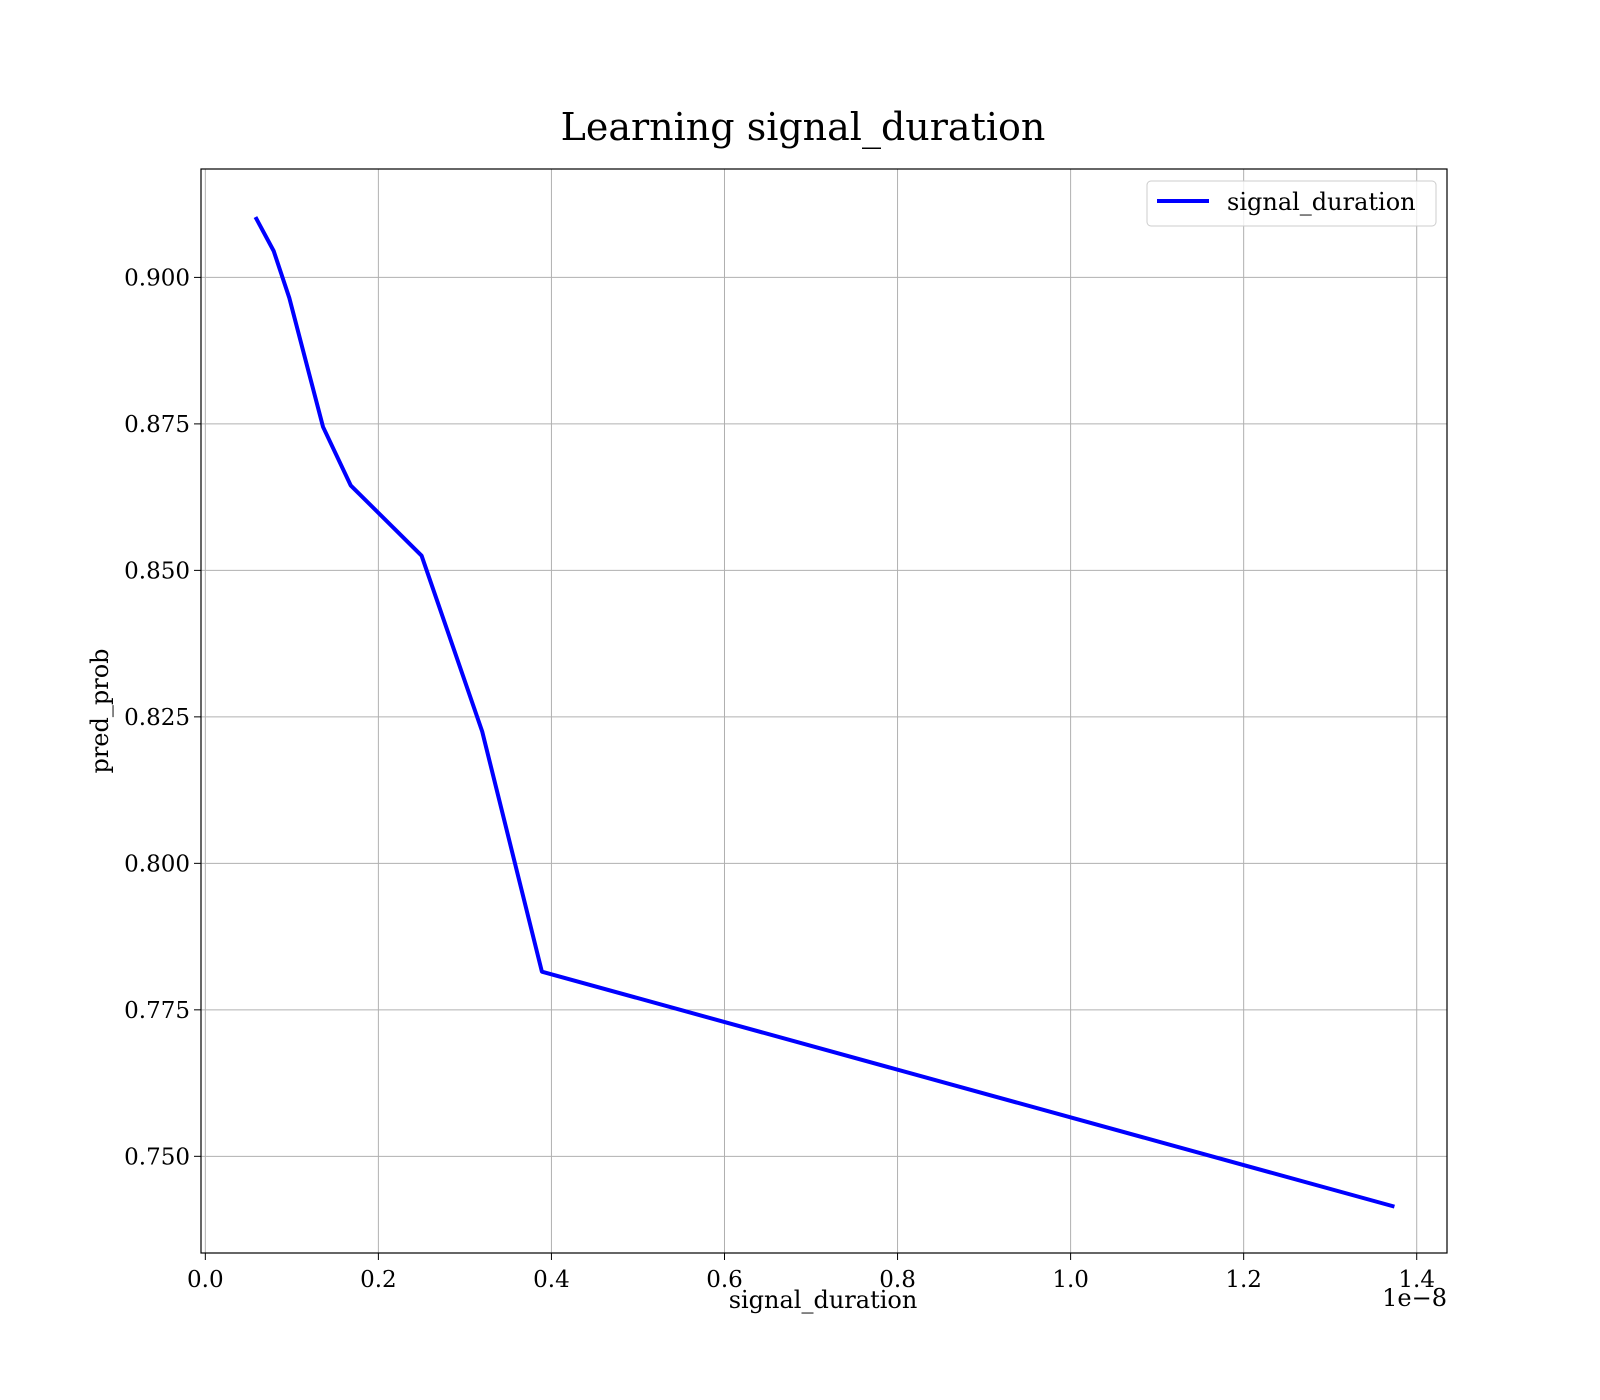 The width and height of the screenshot is (1600, 1400). What do you see at coordinates (157, 718) in the screenshot?
I see `y-tick-label: 0.825` at bounding box center [157, 718].